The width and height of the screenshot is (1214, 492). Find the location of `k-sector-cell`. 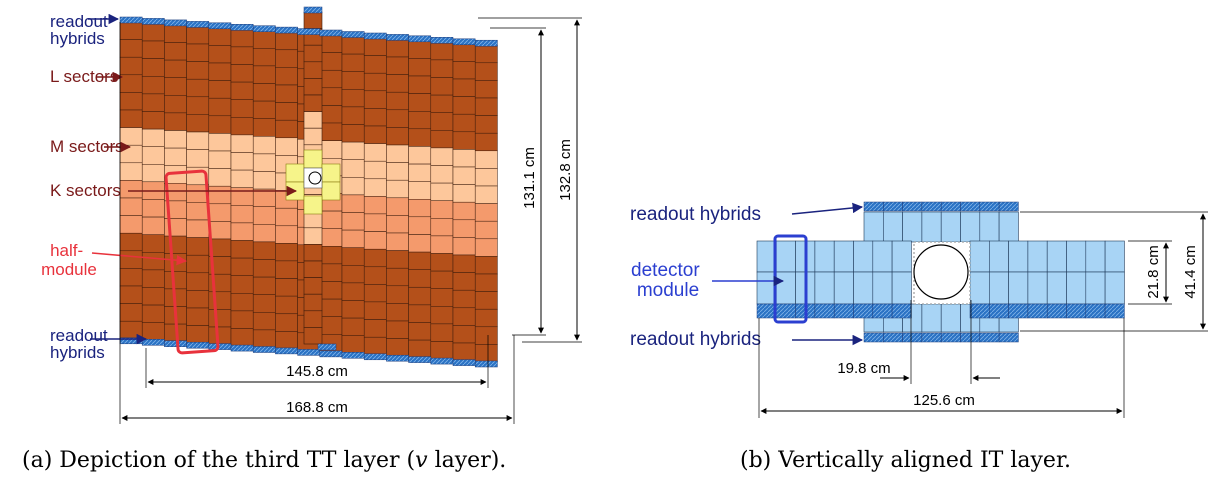

k-sector-cell is located at coordinates (331, 173).